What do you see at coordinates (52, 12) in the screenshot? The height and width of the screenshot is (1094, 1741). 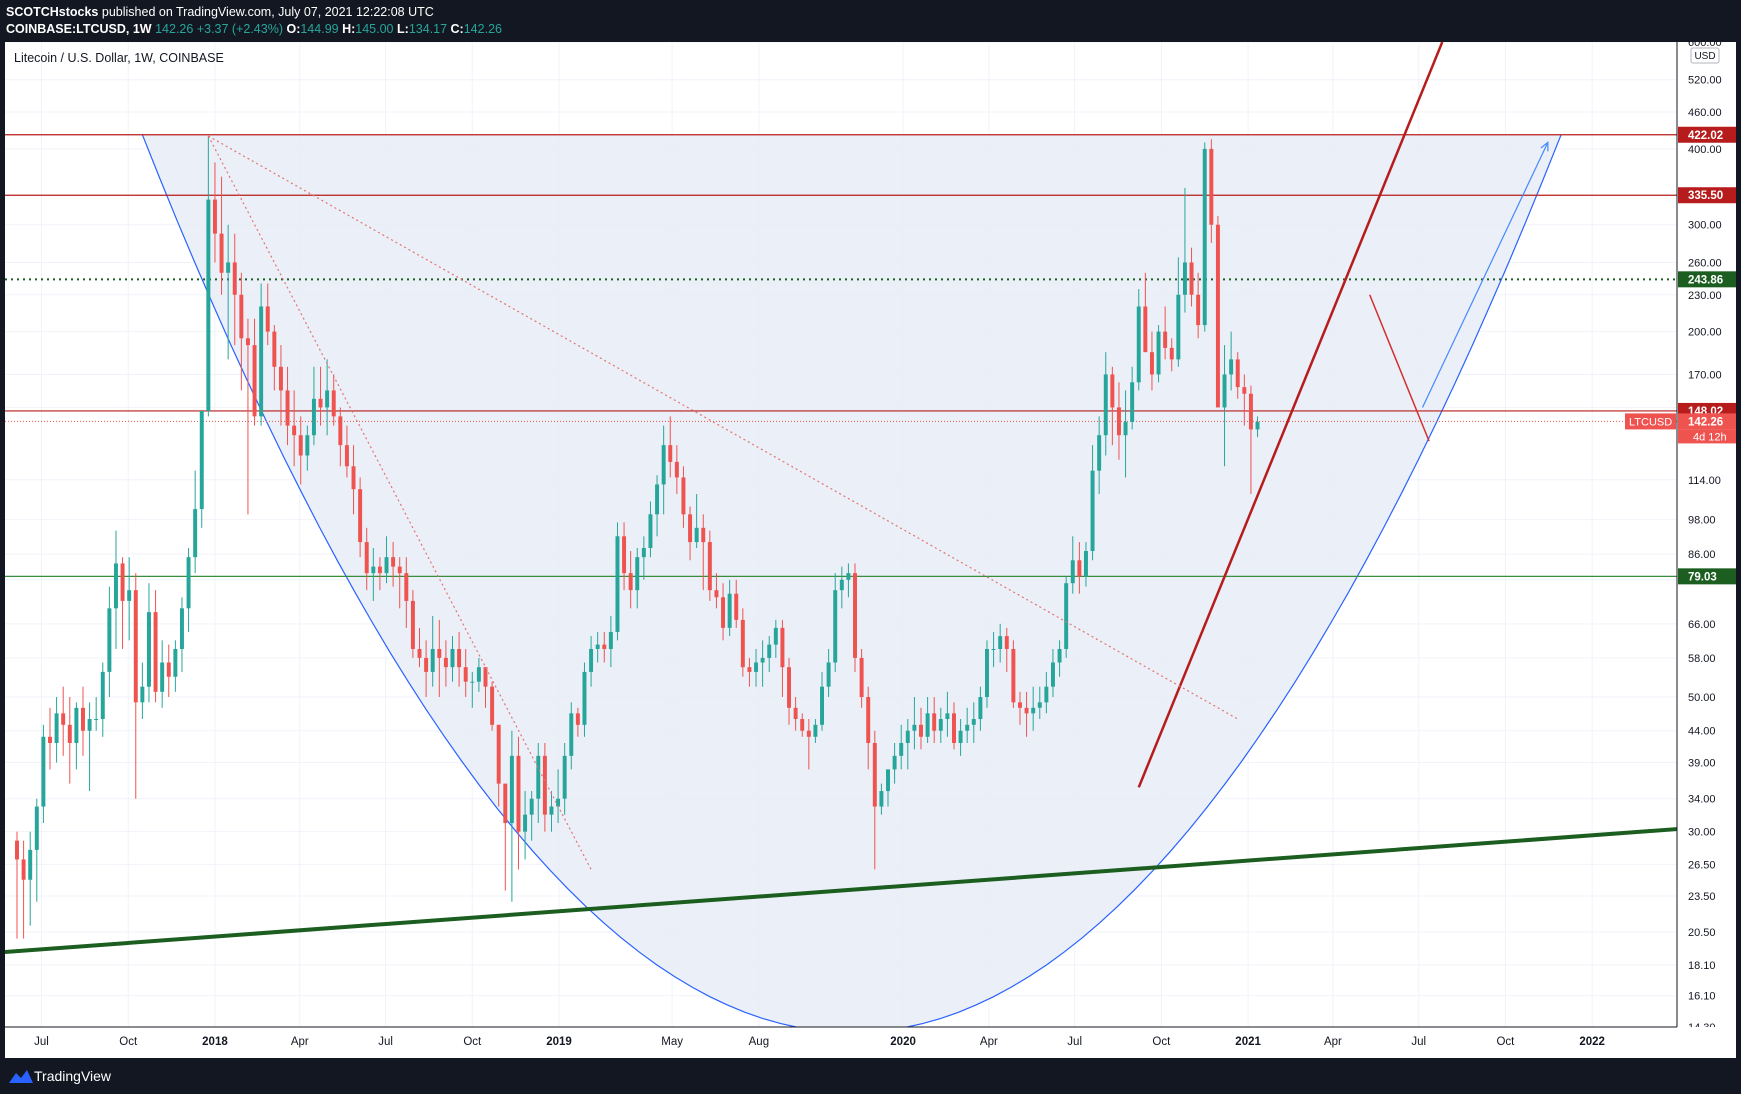 I see `publisher-name: SCOTCHstocks` at bounding box center [52, 12].